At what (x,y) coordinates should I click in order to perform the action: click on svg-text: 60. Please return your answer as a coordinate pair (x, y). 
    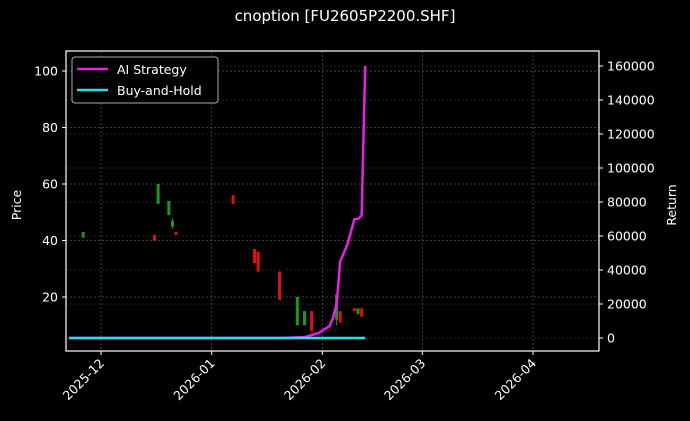
    Looking at the image, I should click on (50, 184).